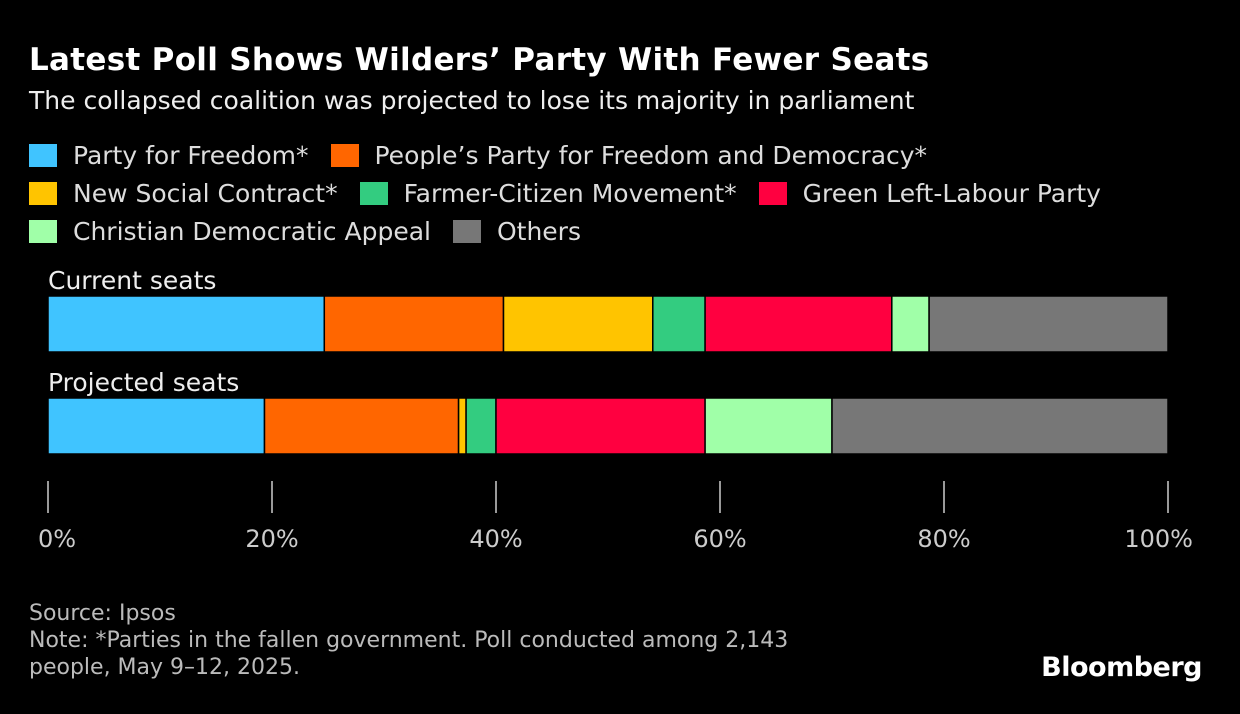 Image resolution: width=1240 pixels, height=714 pixels. What do you see at coordinates (102, 613) in the screenshot?
I see `source-text: Source: Ipsos` at bounding box center [102, 613].